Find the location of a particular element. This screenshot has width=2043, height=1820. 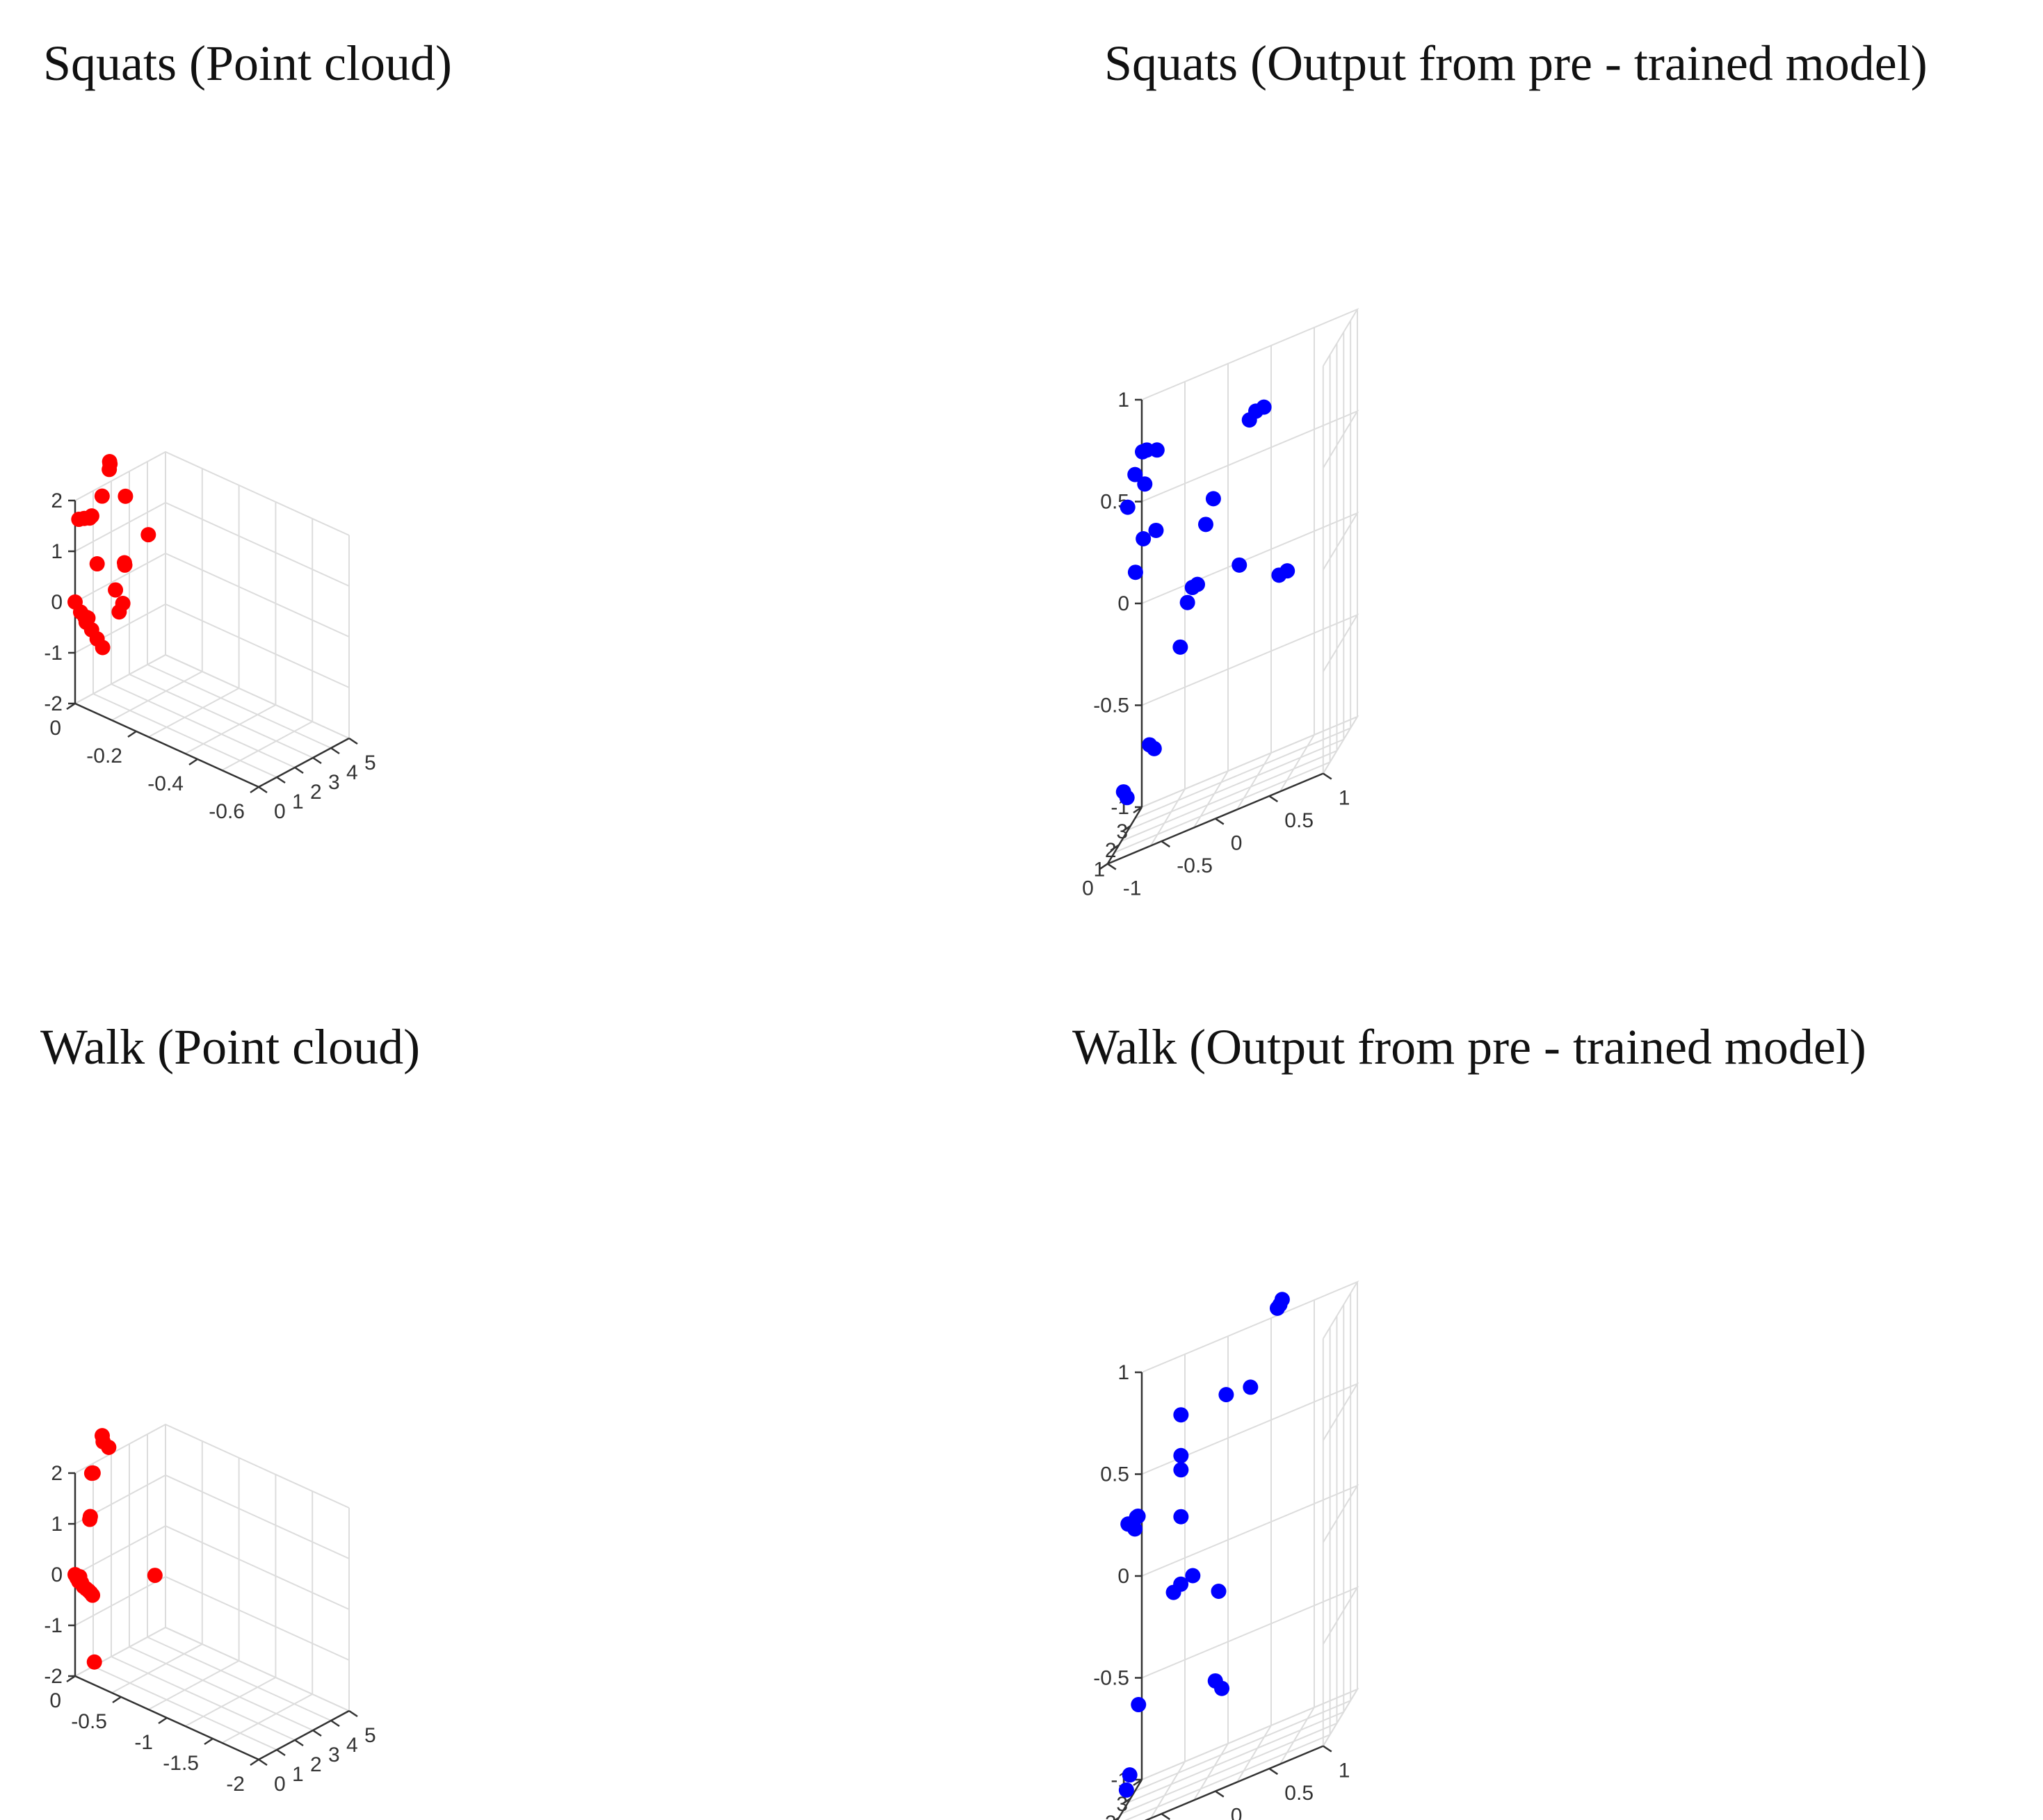

right-tick-label: 4 is located at coordinates (352, 1745).